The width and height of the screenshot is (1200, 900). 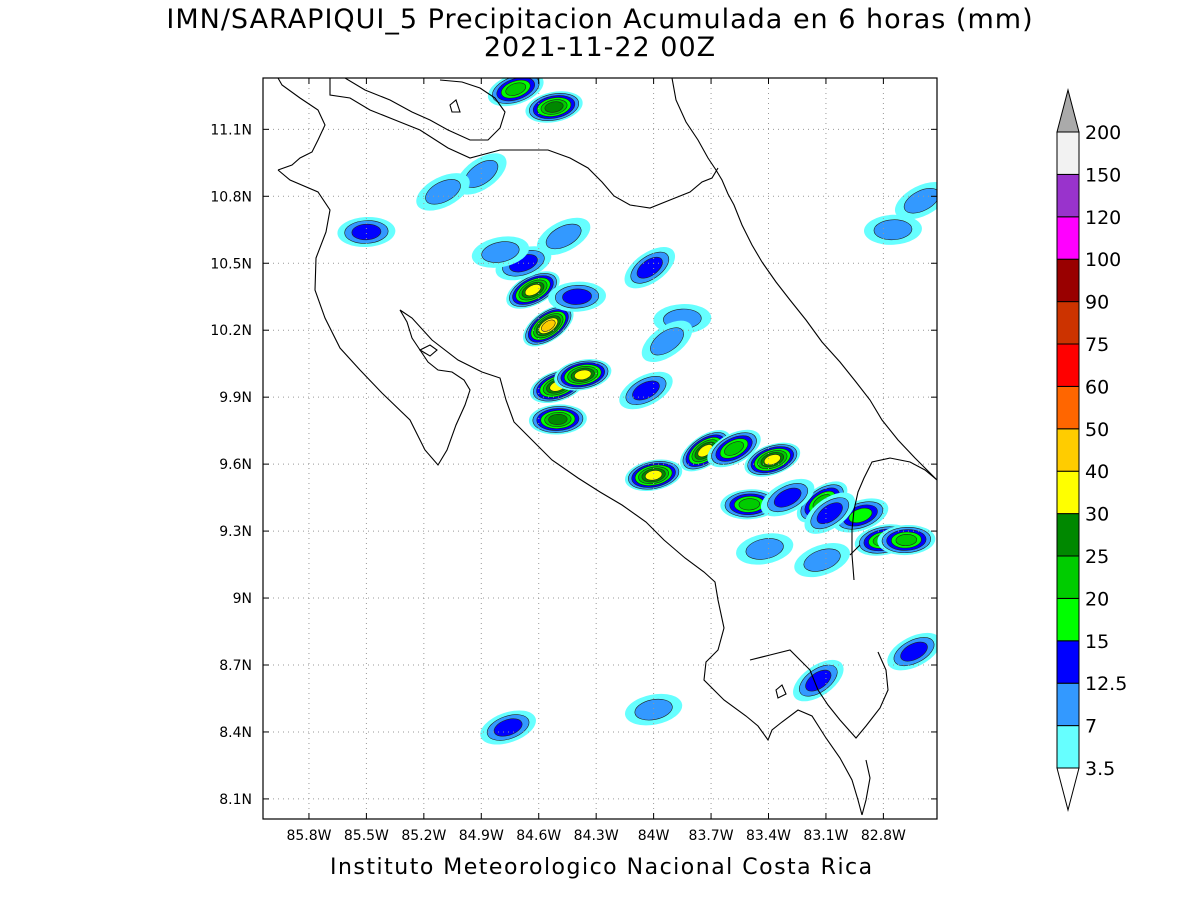 What do you see at coordinates (242, 599) in the screenshot?
I see `y-tick-label: 9N` at bounding box center [242, 599].